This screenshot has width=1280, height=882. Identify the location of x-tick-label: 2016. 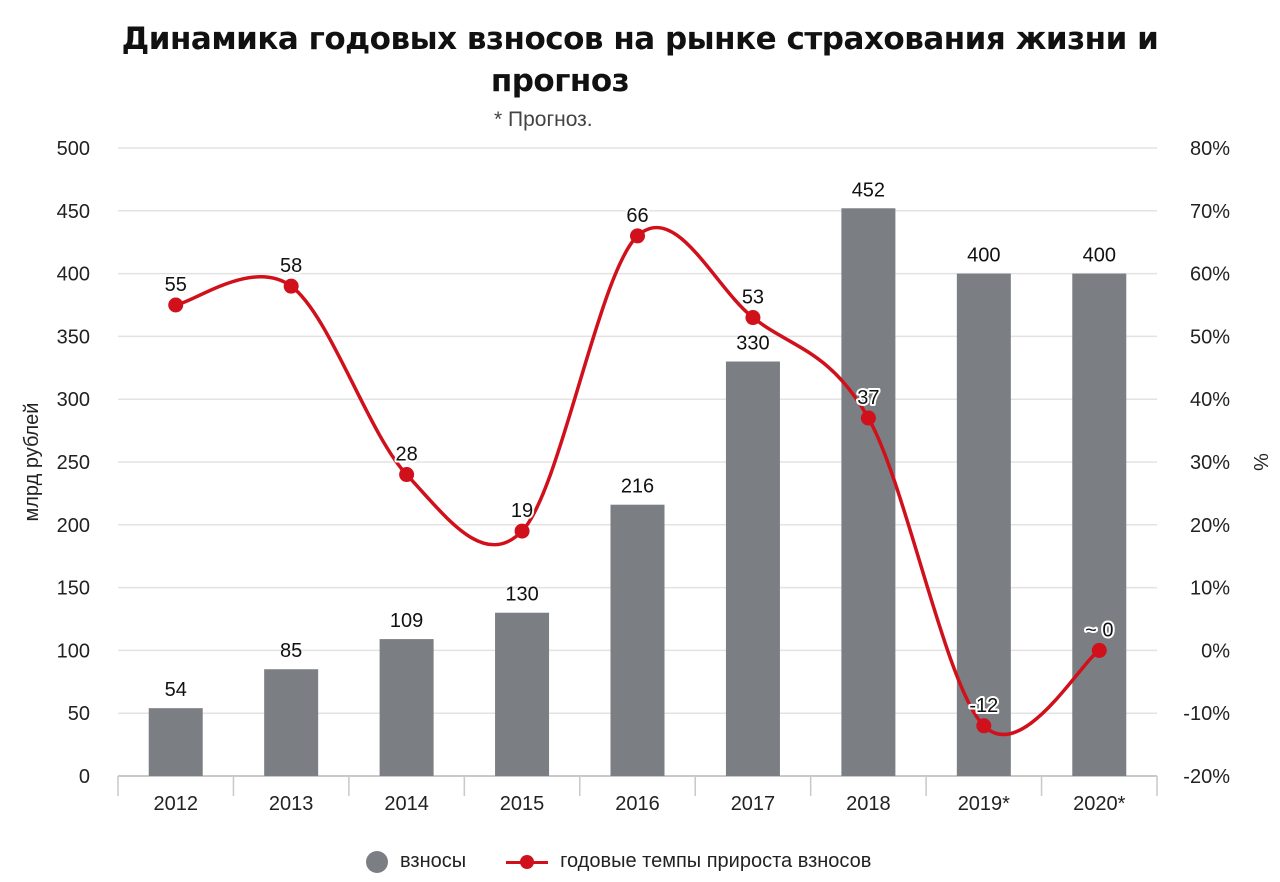
(637, 804).